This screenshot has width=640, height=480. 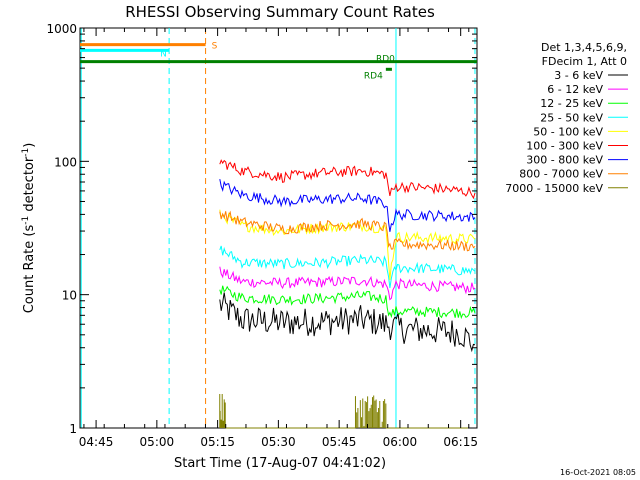 I want to click on x-tick-label-5: 06:00, so click(x=400, y=442).